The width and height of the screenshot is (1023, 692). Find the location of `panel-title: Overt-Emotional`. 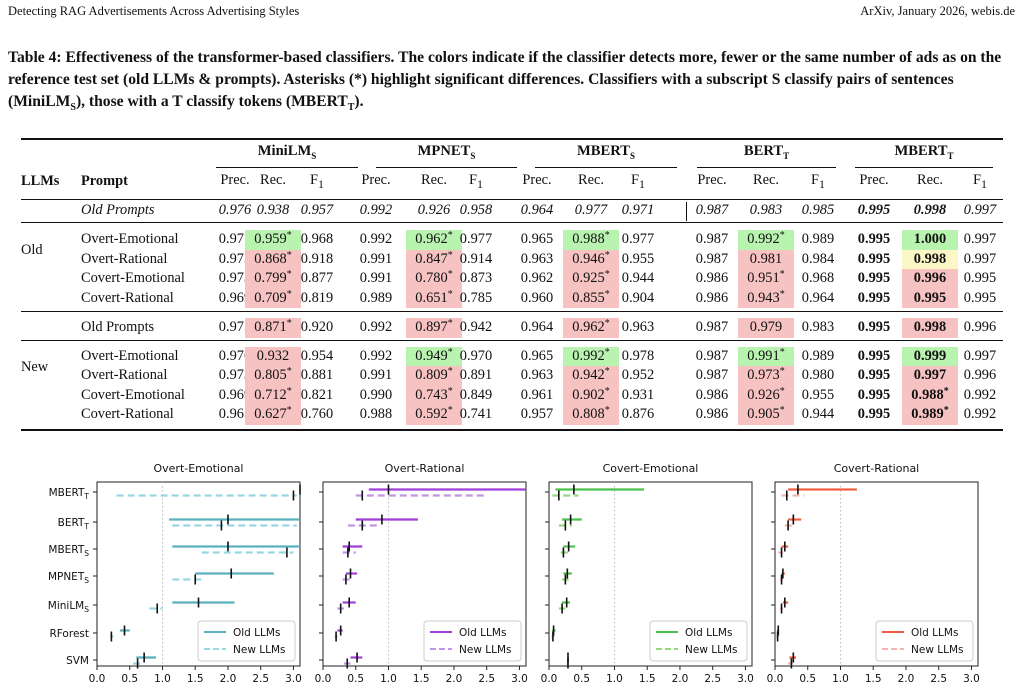

panel-title: Overt-Emotional is located at coordinates (198, 468).